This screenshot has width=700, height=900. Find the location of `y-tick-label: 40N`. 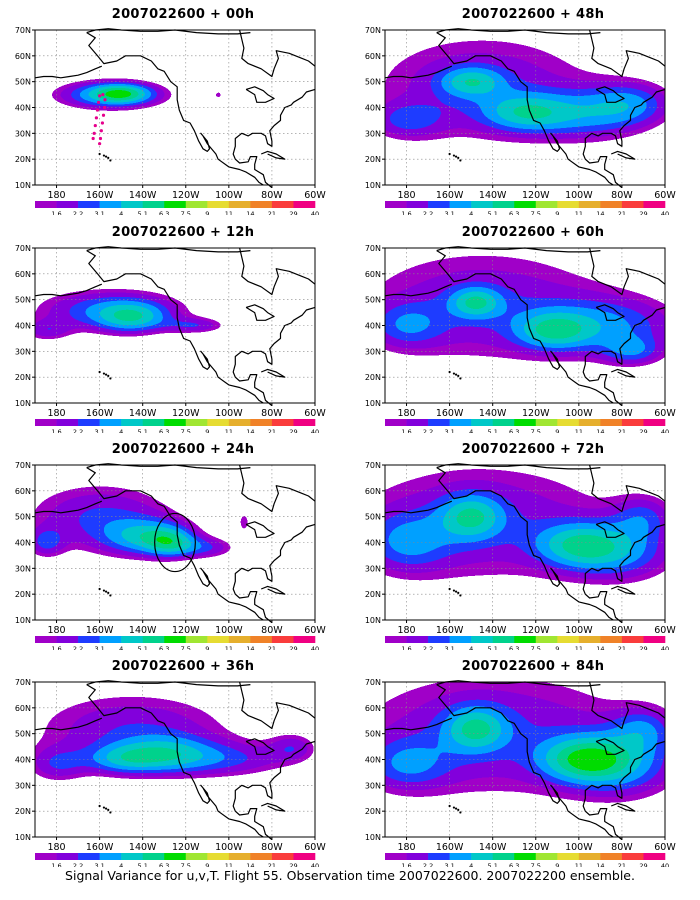

y-tick-label: 40N is located at coordinates (23, 108).